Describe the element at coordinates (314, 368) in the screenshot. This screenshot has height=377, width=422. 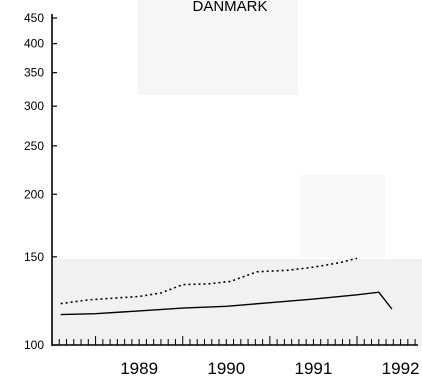
I see `x-tick-label: 1991` at that location.